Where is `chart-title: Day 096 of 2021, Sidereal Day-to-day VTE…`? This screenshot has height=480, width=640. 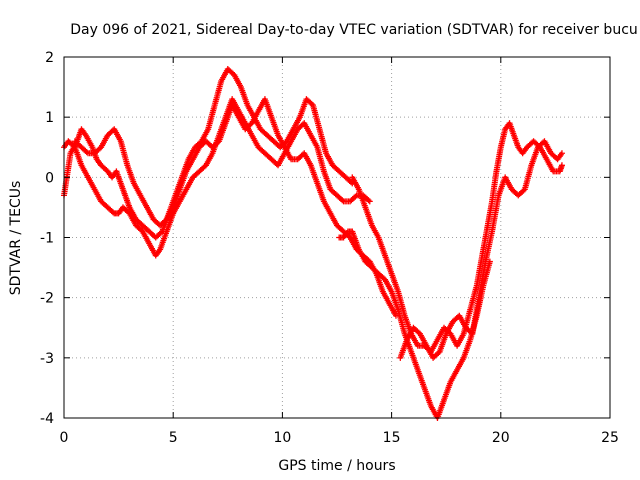
chart-title: Day 096 of 2021, Sidereal Day-to-day VTE… is located at coordinates (354, 30).